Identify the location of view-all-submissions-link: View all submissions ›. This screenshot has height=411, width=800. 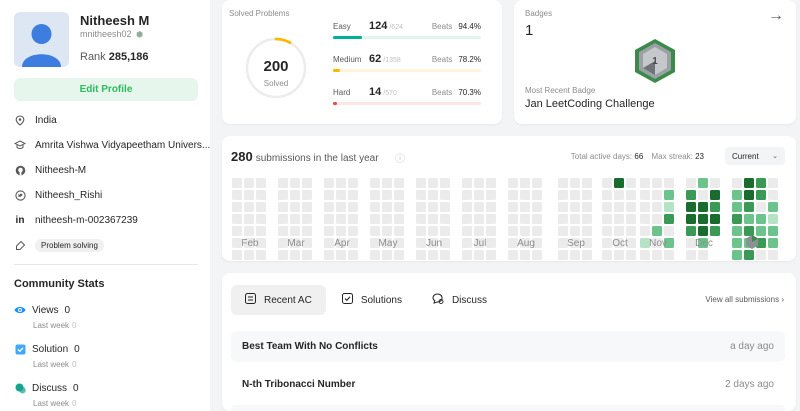
(744, 299).